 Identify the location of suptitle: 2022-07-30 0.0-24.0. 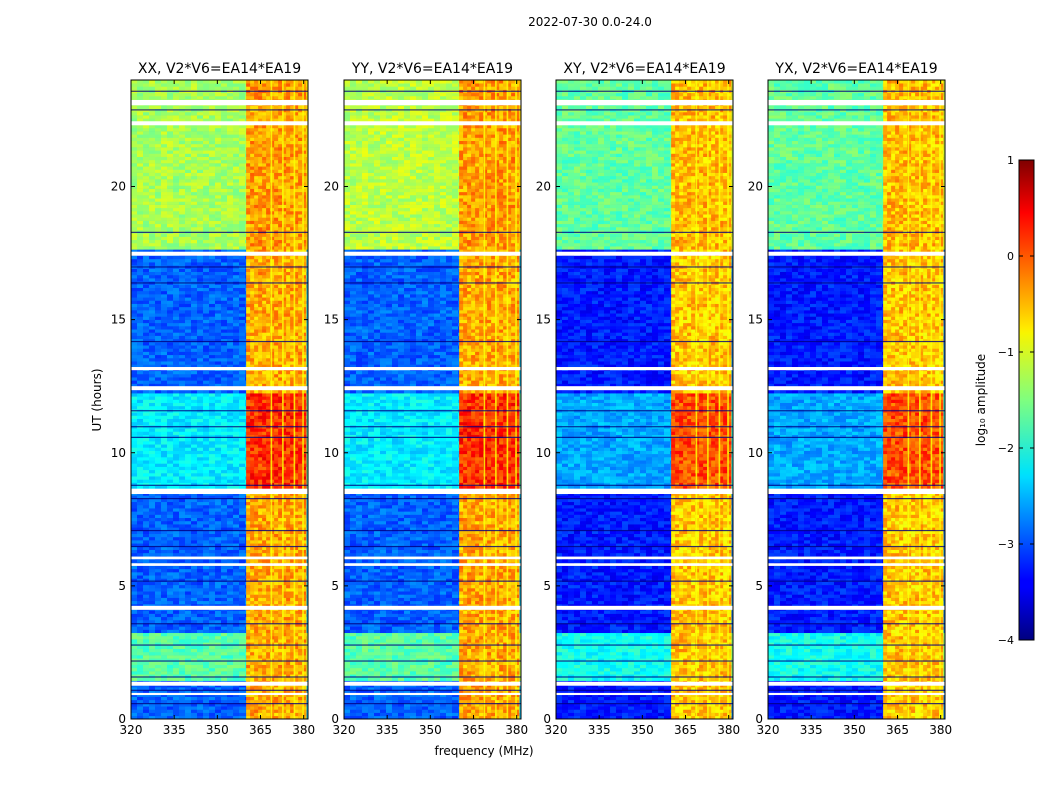
(590, 22).